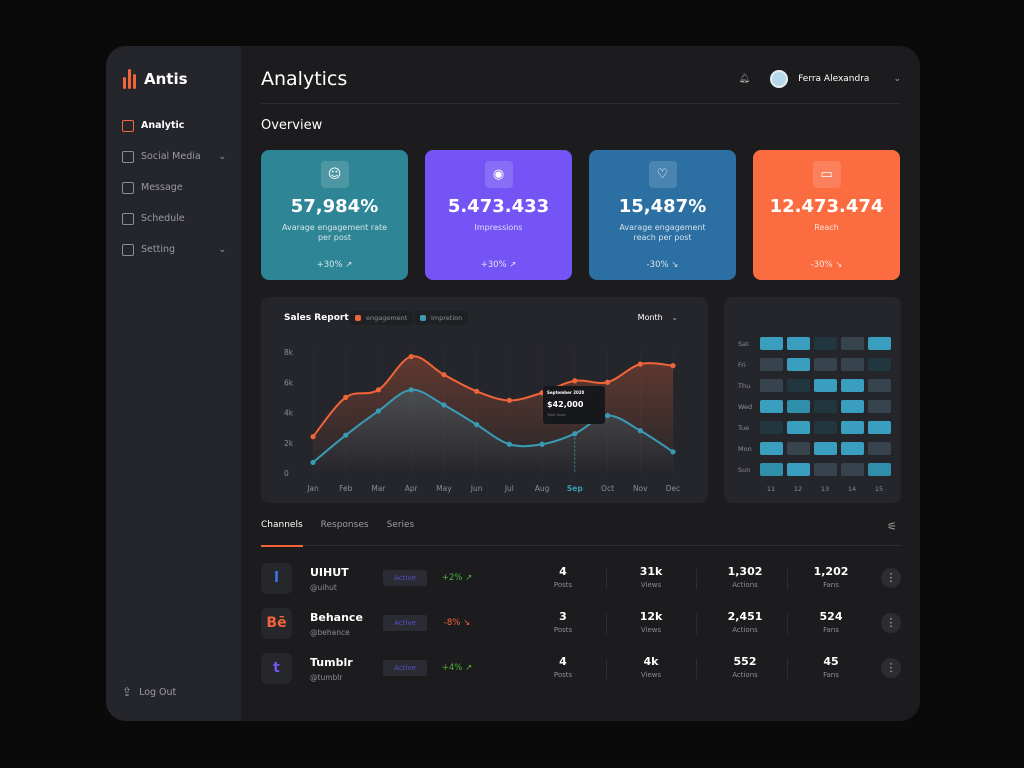 This screenshot has width=1024, height=768. What do you see at coordinates (657, 265) in the screenshot?
I see `change-value: -30%` at bounding box center [657, 265].